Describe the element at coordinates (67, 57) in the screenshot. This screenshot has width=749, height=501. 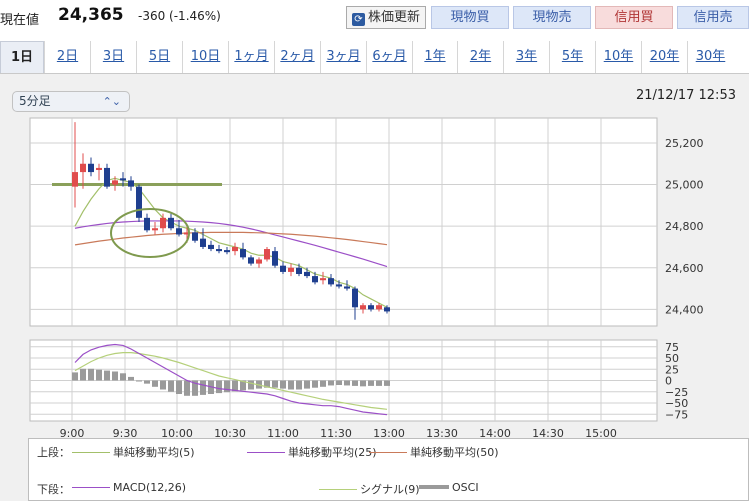
I see `tab-1: 2日` at that location.